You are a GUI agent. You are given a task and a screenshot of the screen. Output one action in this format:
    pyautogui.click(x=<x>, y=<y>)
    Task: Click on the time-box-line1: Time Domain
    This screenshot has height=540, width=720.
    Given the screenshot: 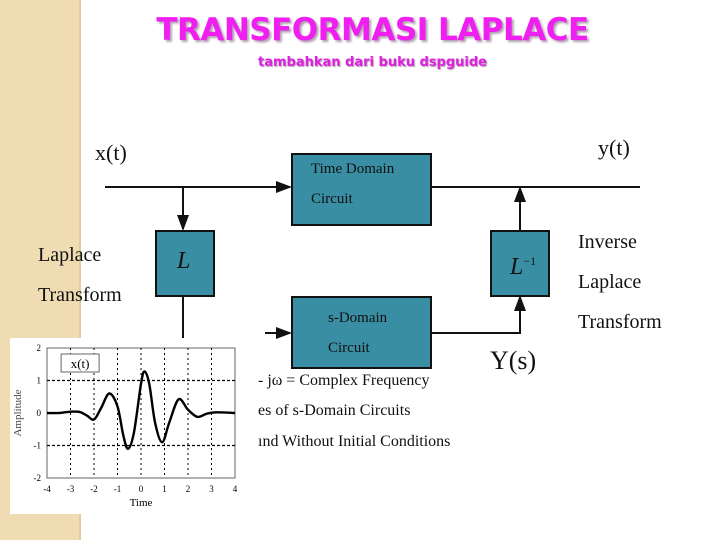 What is the action you would take?
    pyautogui.click(x=353, y=169)
    